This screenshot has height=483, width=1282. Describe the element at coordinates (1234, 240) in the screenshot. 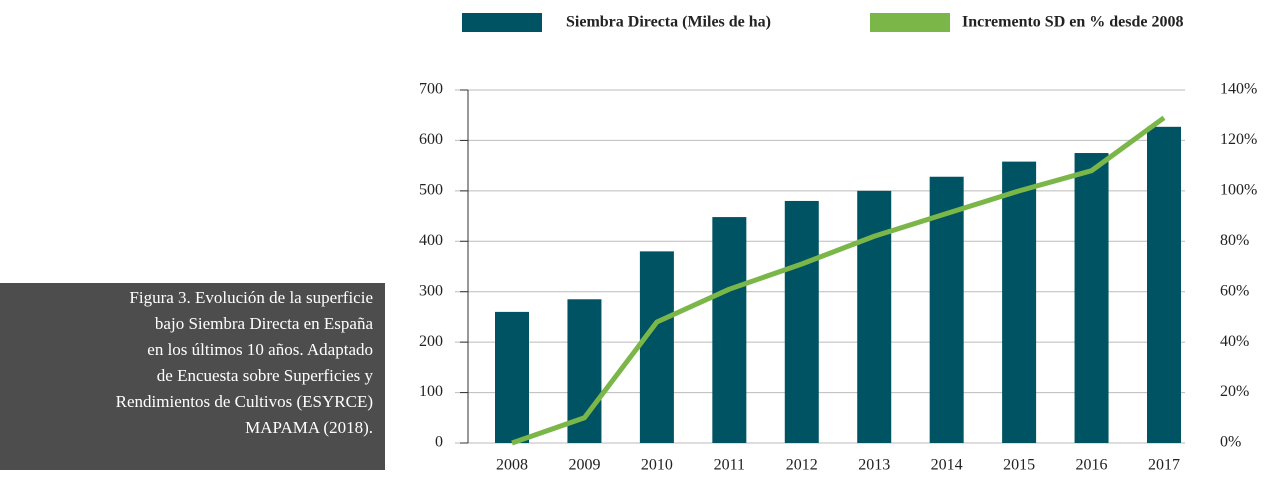

I see `y2-tick-label: 80%` at that location.